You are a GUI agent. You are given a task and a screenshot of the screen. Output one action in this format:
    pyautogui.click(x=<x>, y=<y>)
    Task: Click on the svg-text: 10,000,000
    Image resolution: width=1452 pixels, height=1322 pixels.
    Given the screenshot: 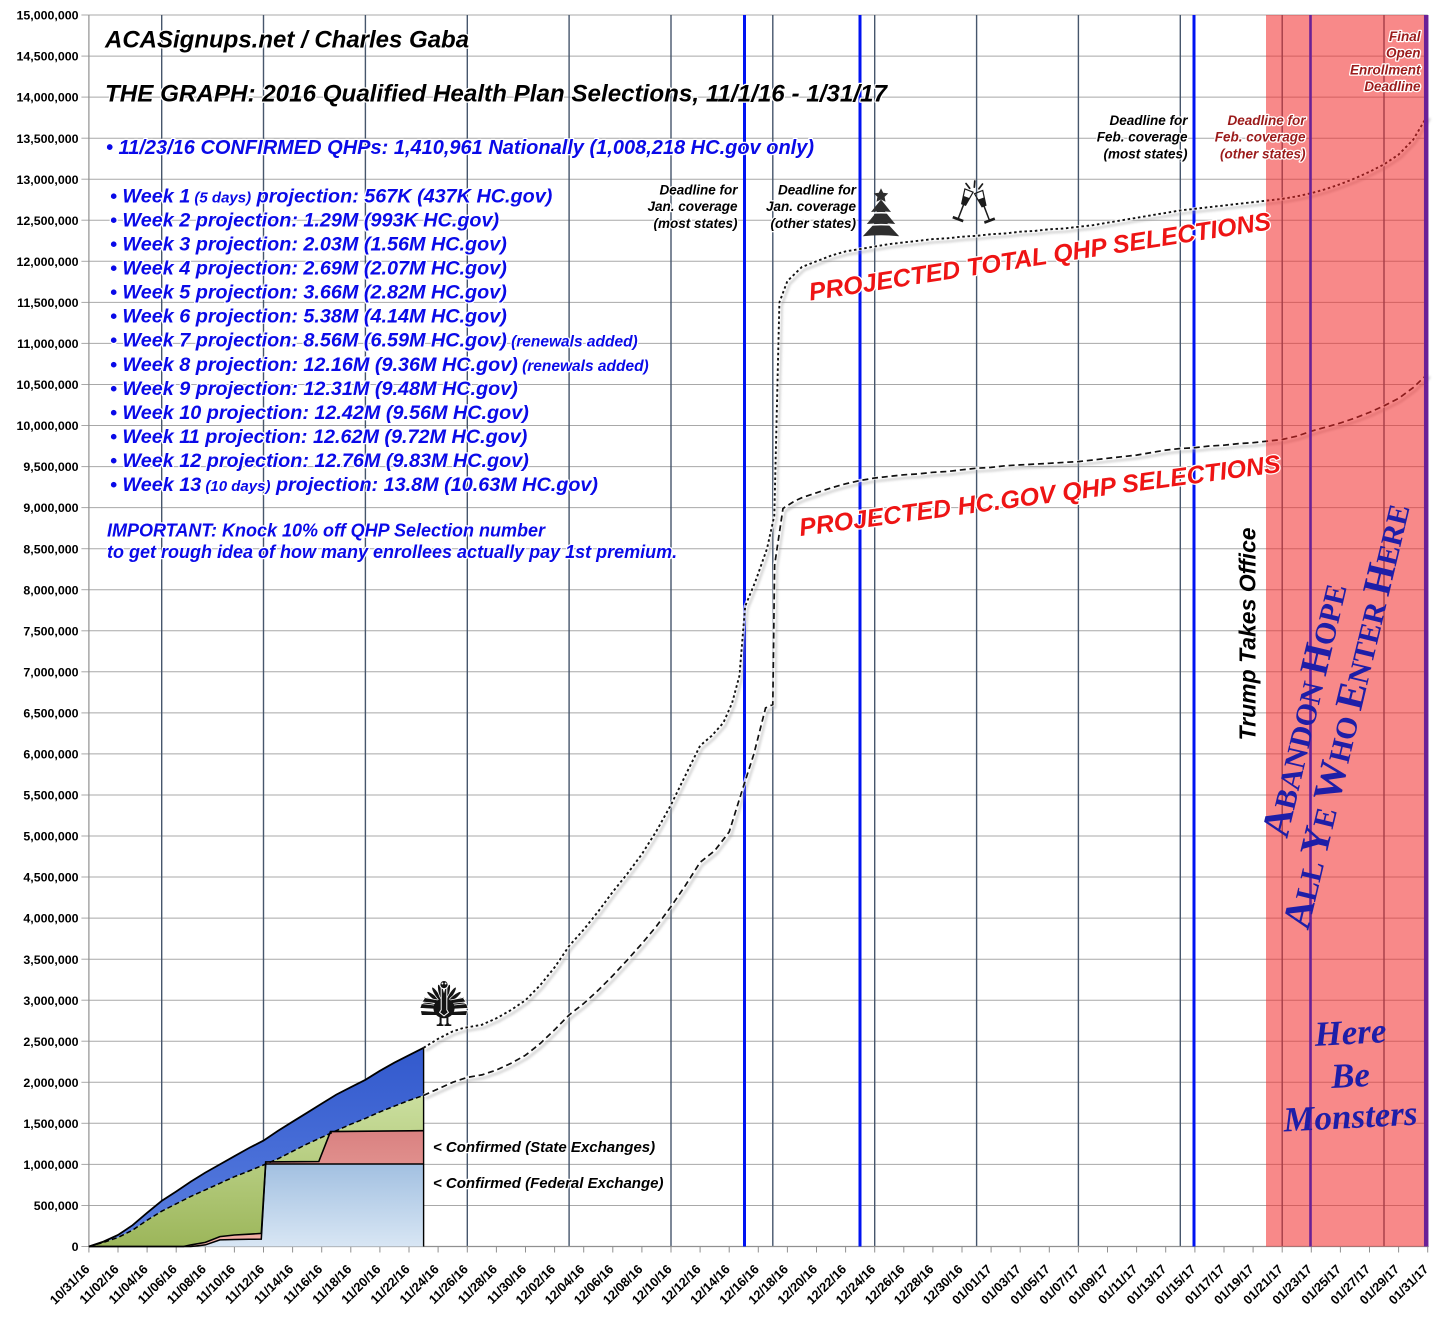 What is the action you would take?
    pyautogui.click(x=47, y=426)
    